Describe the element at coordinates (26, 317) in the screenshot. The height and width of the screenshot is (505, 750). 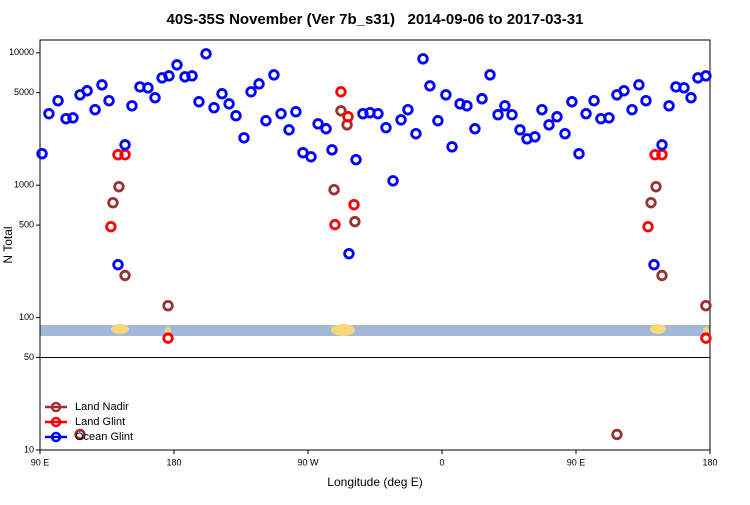
I see `y-tick-label: 100` at that location.